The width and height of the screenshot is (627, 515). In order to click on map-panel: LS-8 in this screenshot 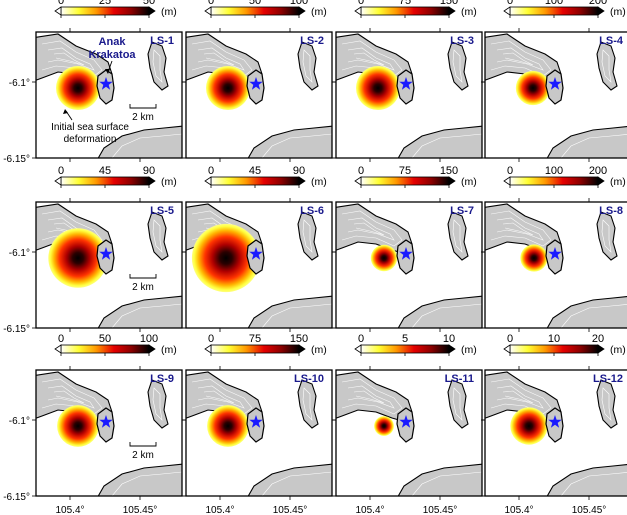, I will do `click(554, 265)`.